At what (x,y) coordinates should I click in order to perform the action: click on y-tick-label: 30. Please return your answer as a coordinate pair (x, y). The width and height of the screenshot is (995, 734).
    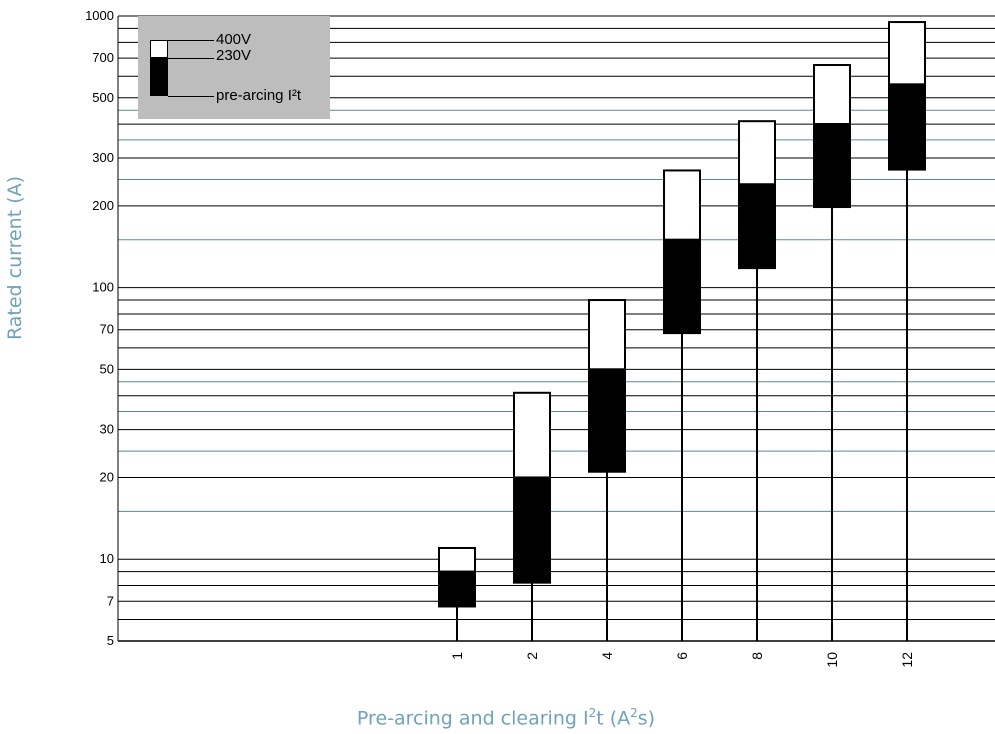
    Looking at the image, I should click on (107, 429).